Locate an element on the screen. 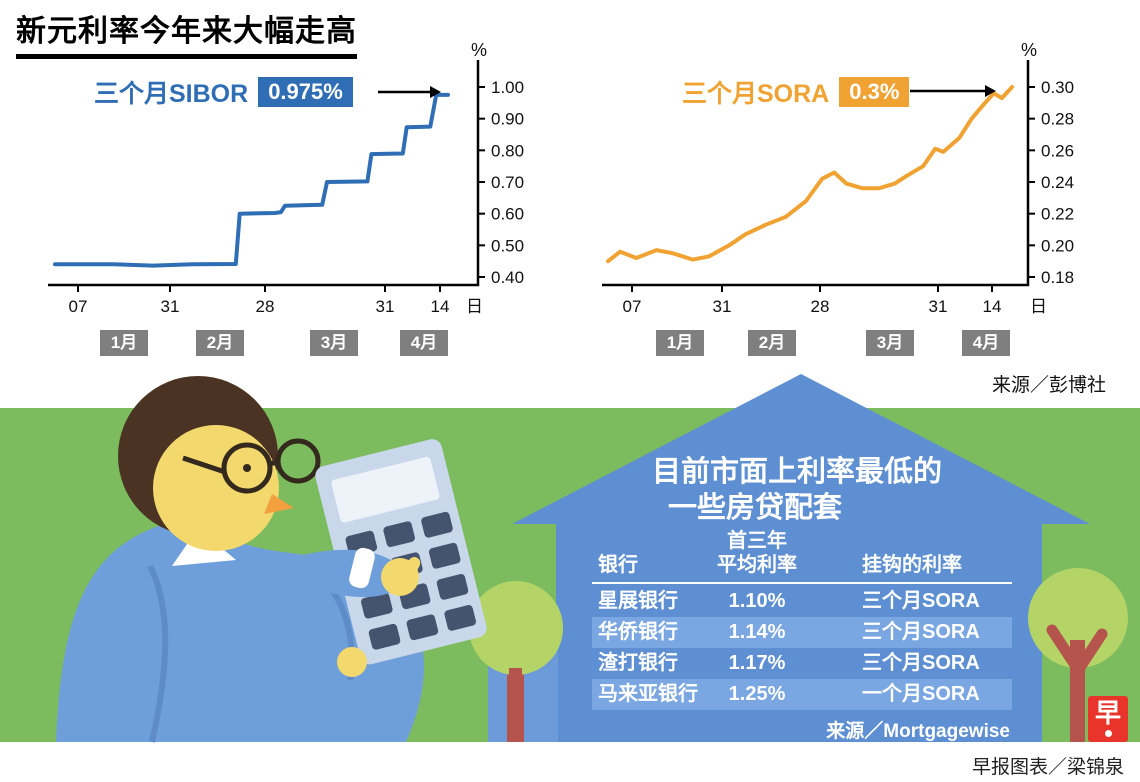 The height and width of the screenshot is (782, 1140). zaobao-logo: 早 is located at coordinates (1108, 719).